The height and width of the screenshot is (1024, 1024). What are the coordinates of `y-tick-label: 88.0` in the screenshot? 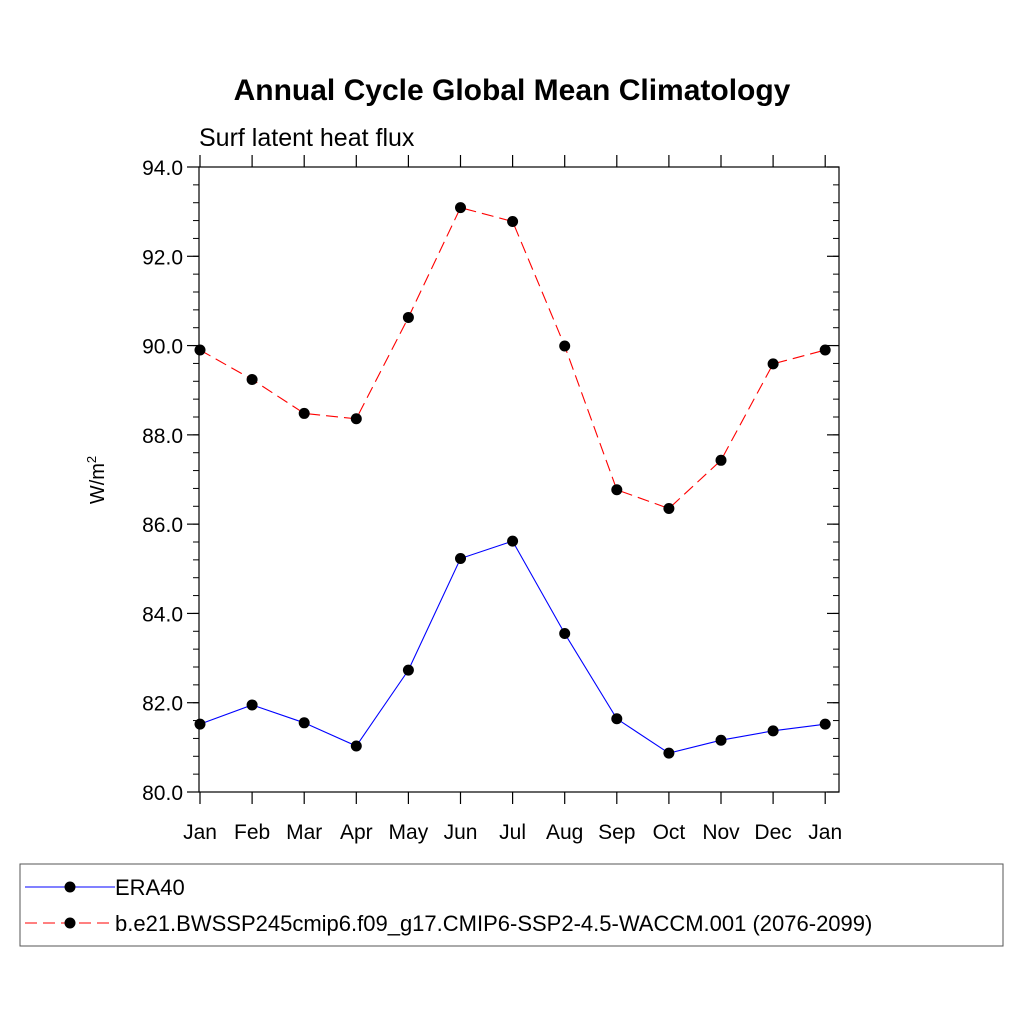 It's located at (162, 436).